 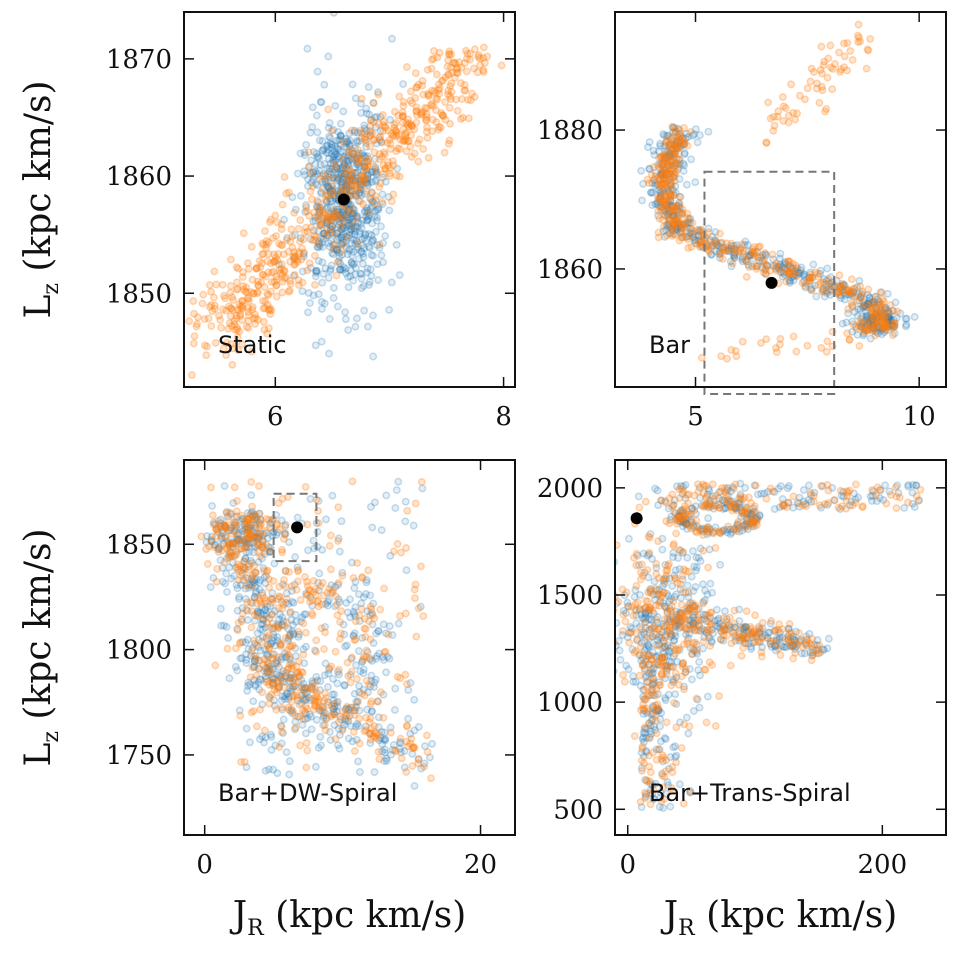 What do you see at coordinates (750, 793) in the screenshot?
I see `panel-label: Bar+Trans-Spiral` at bounding box center [750, 793].